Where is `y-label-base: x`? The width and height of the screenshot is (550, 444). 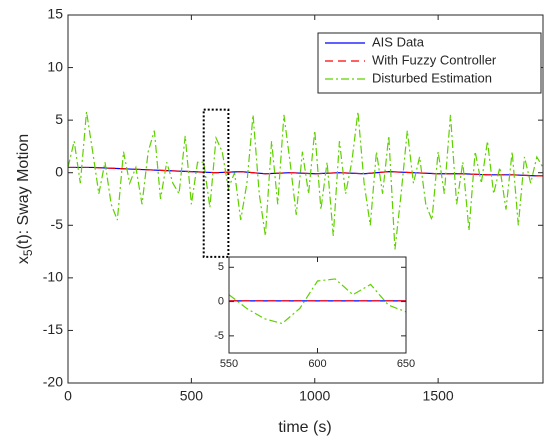 y-label-base: x is located at coordinates (23, 260).